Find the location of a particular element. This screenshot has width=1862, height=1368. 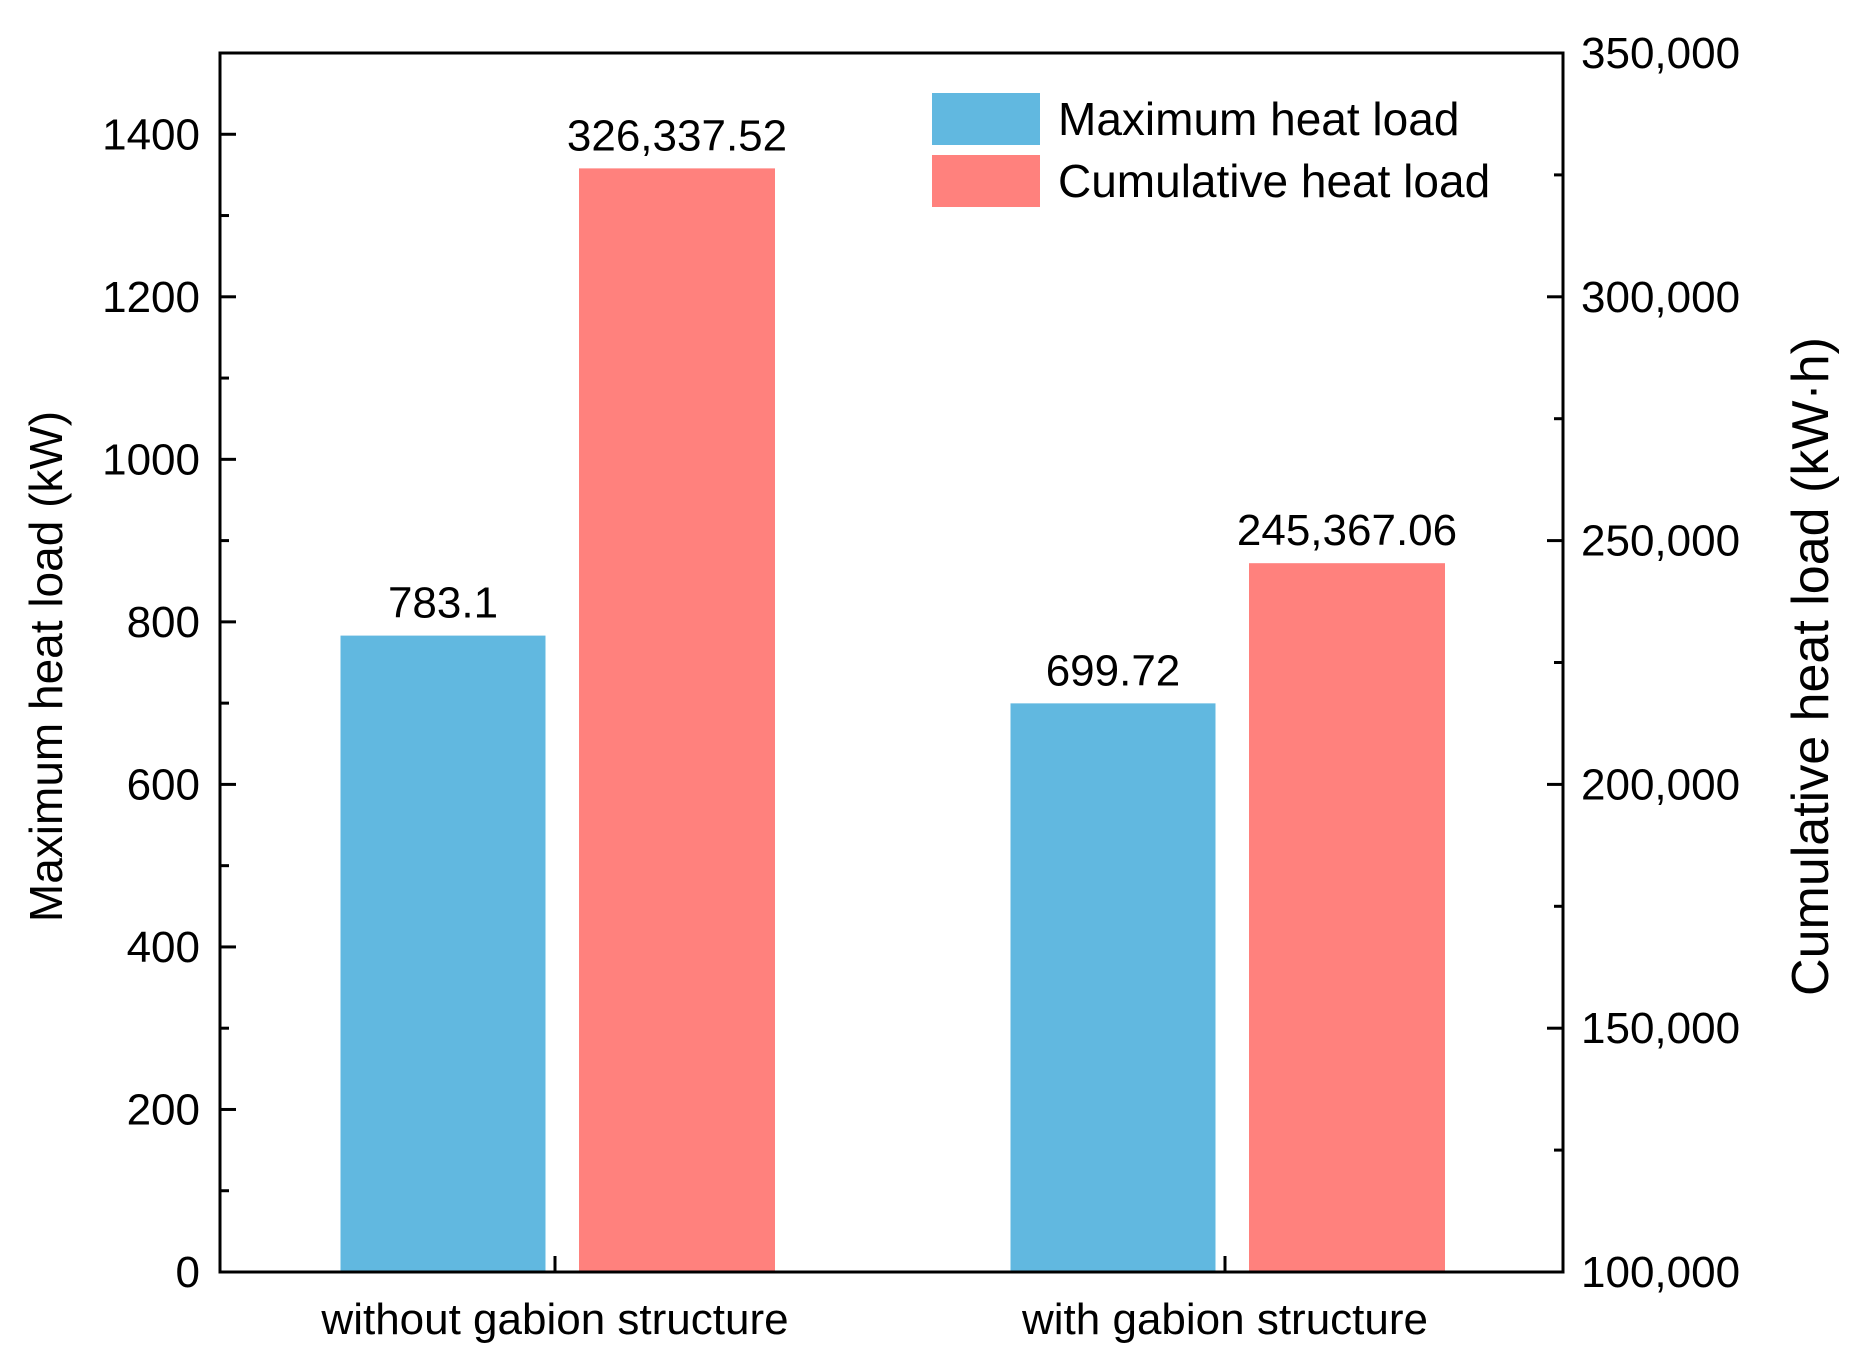

y-left-tick-label: 200 is located at coordinates (163, 1109).